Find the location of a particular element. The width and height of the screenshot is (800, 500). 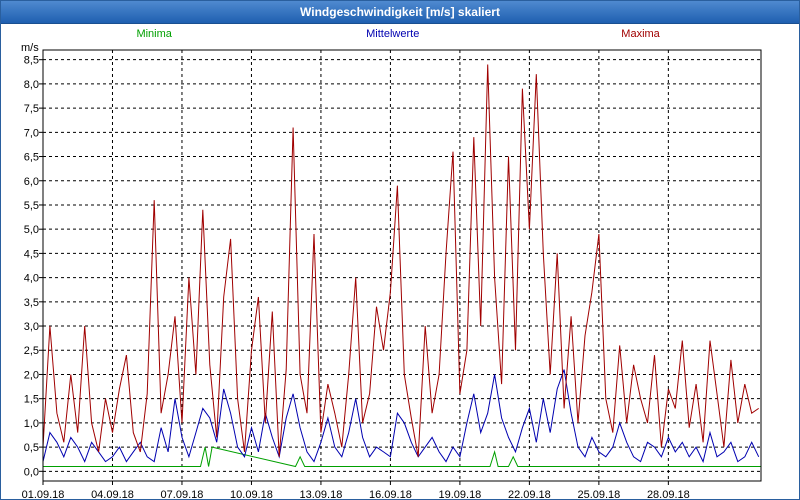

x-tick-label: 19.09.18 is located at coordinates (459, 494).